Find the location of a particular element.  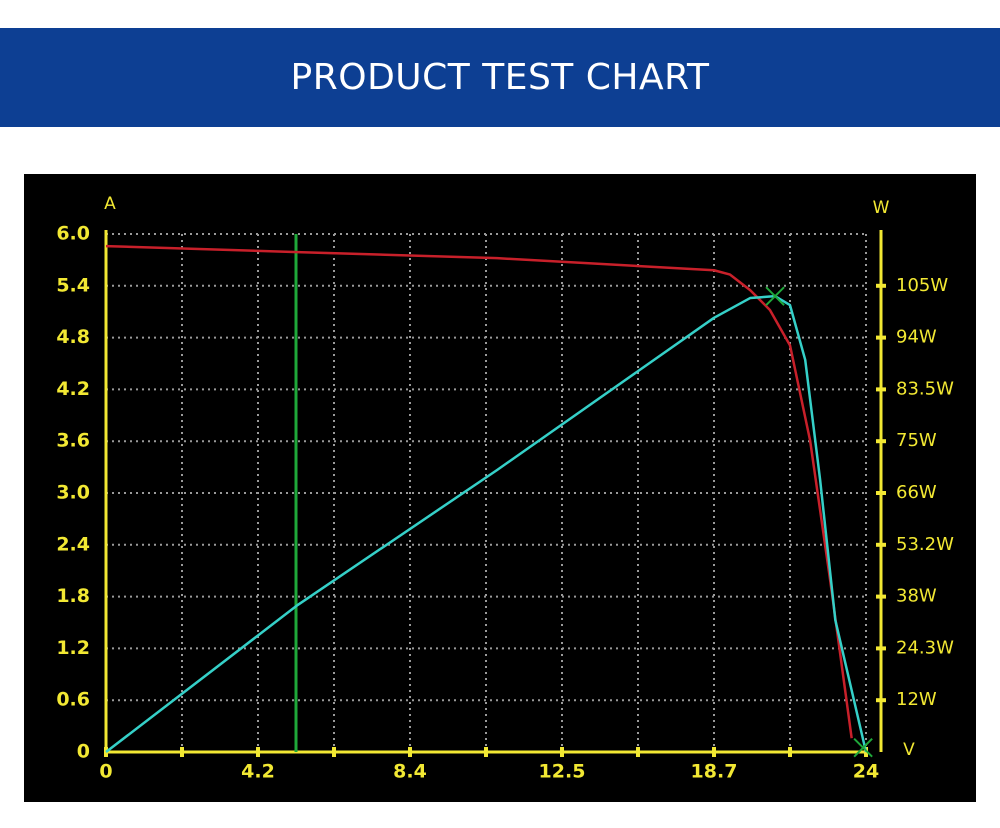

y-tick-label: 0.6 is located at coordinates (73, 700).